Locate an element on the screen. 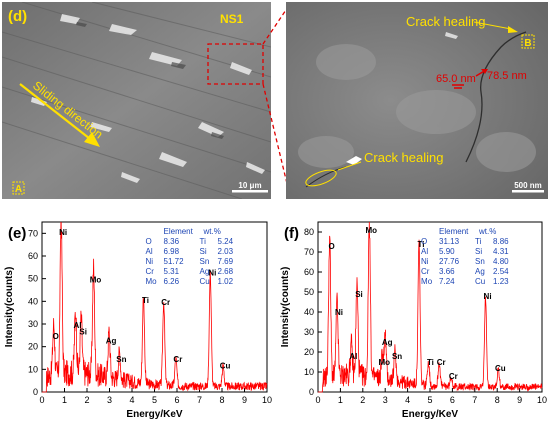 This screenshot has height=421, width=550. table-cell: 1.23 is located at coordinates (501, 281).